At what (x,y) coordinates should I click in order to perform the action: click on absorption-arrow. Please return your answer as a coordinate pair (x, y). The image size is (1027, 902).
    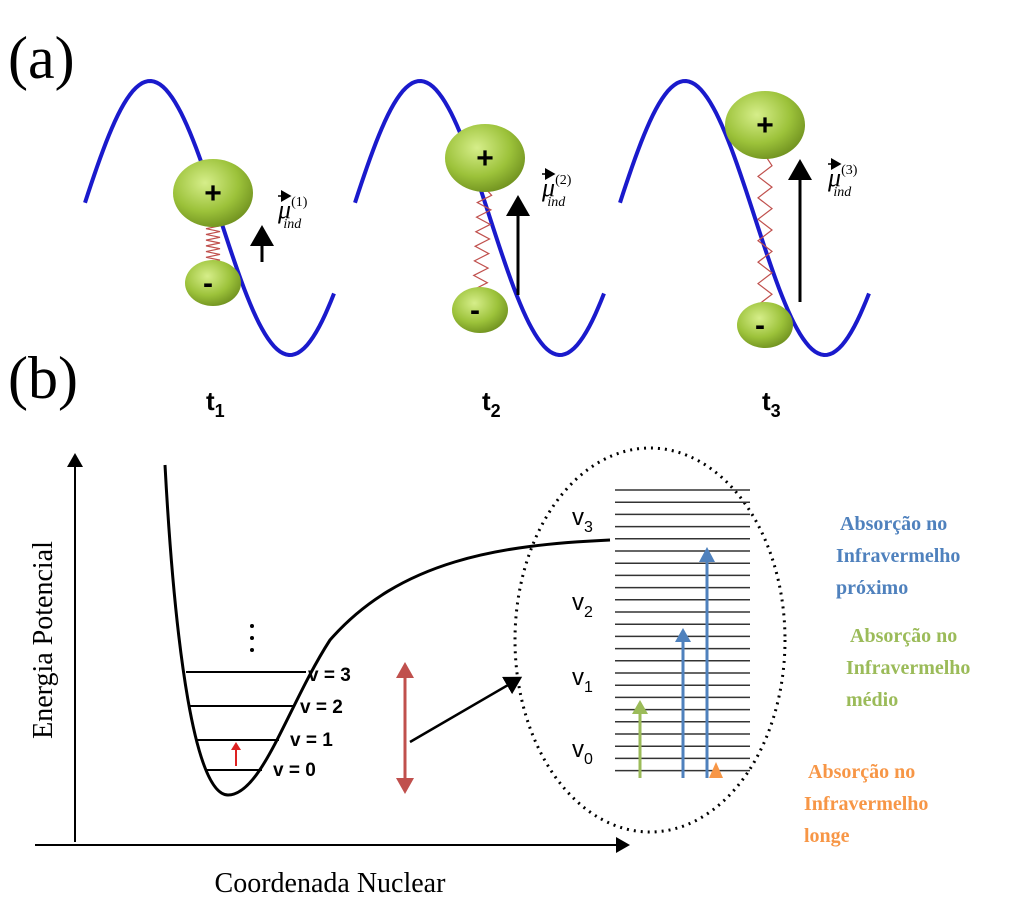
    Looking at the image, I should click on (716, 770).